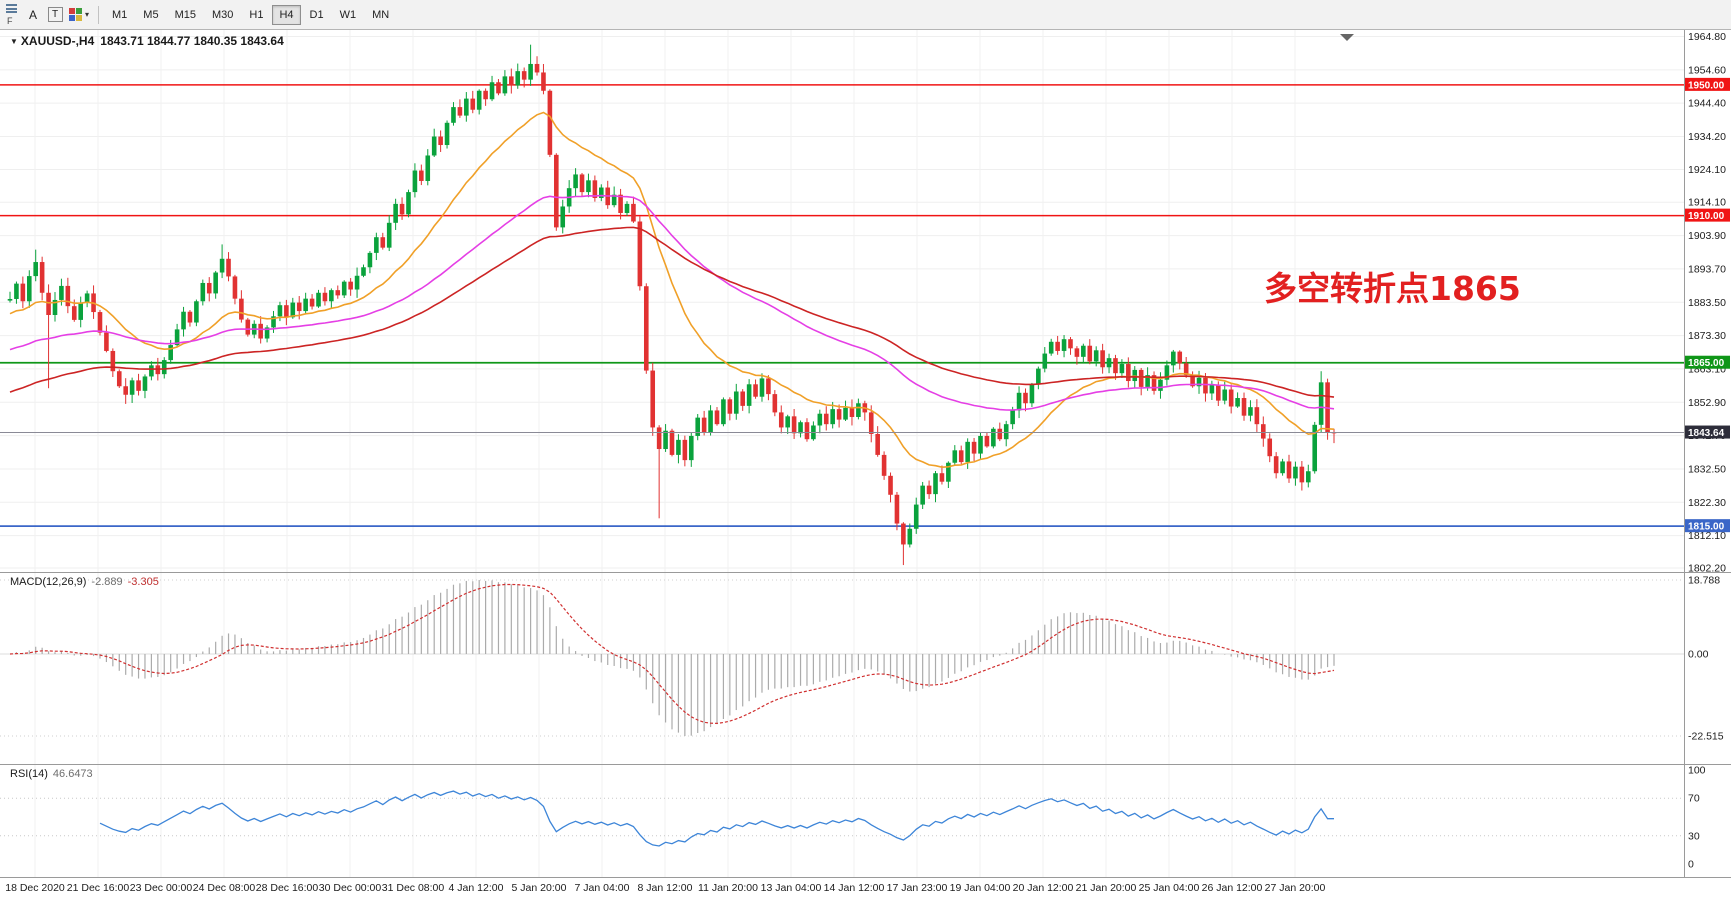 The width and height of the screenshot is (1731, 897). I want to click on time-axis-label: 21 Dec 16:00, so click(98, 888).